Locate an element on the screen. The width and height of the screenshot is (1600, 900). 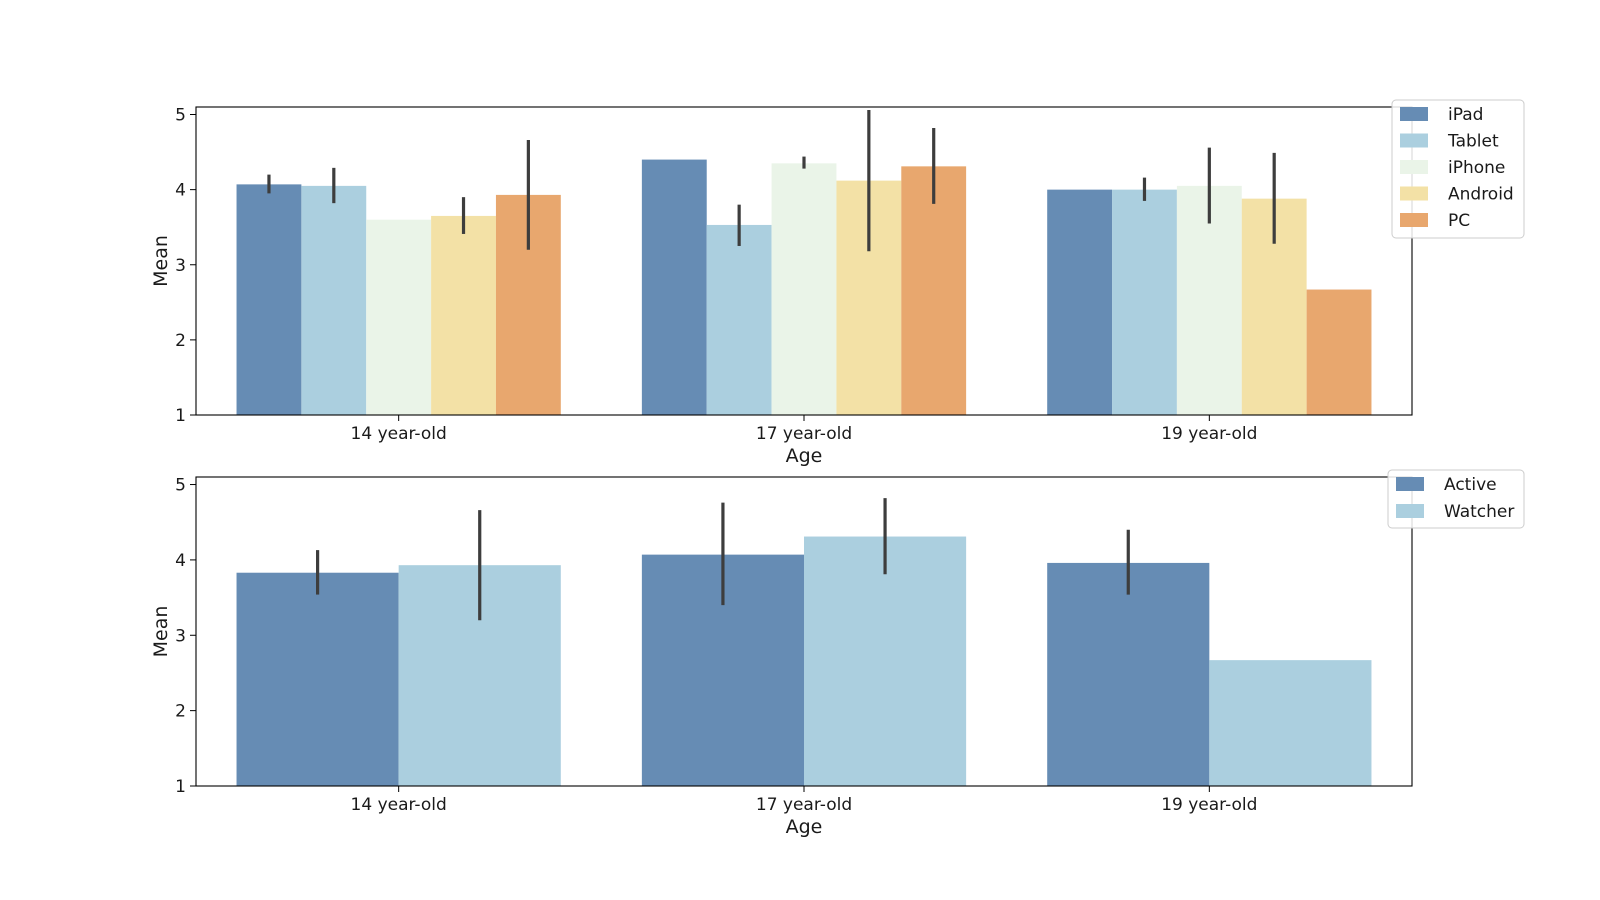
legend-swatch-watcher is located at coordinates (1410, 511).